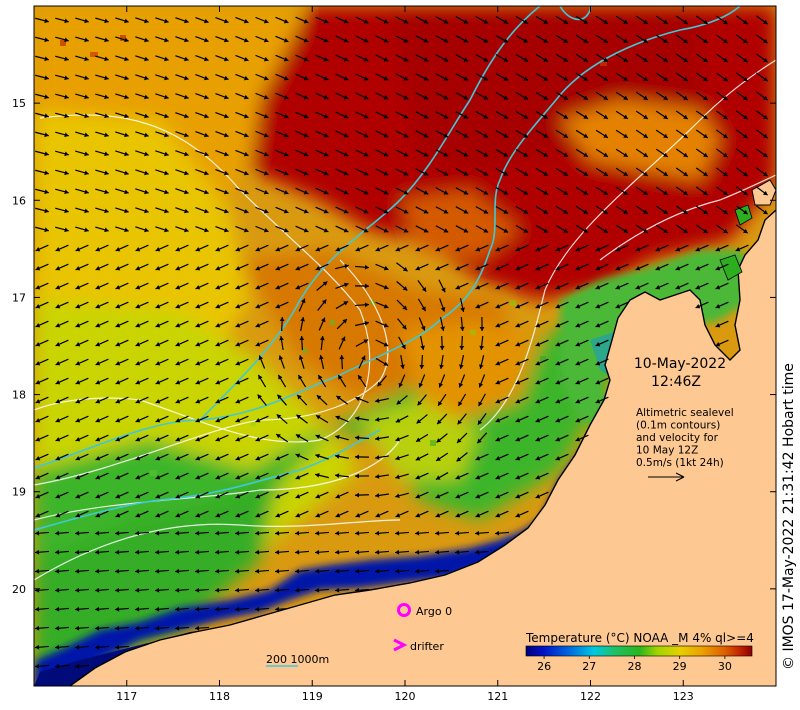 This screenshot has width=800, height=710. What do you see at coordinates (680, 477) in the screenshot?
I see `scale-arrow-head` at bounding box center [680, 477].